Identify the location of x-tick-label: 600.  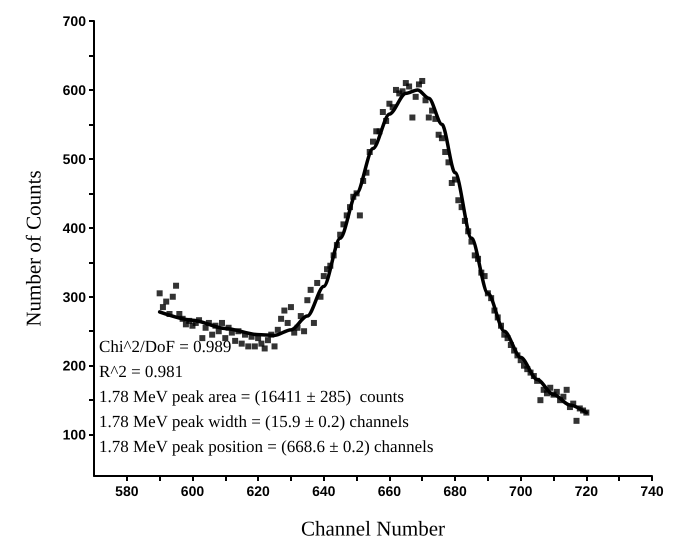
(192, 491).